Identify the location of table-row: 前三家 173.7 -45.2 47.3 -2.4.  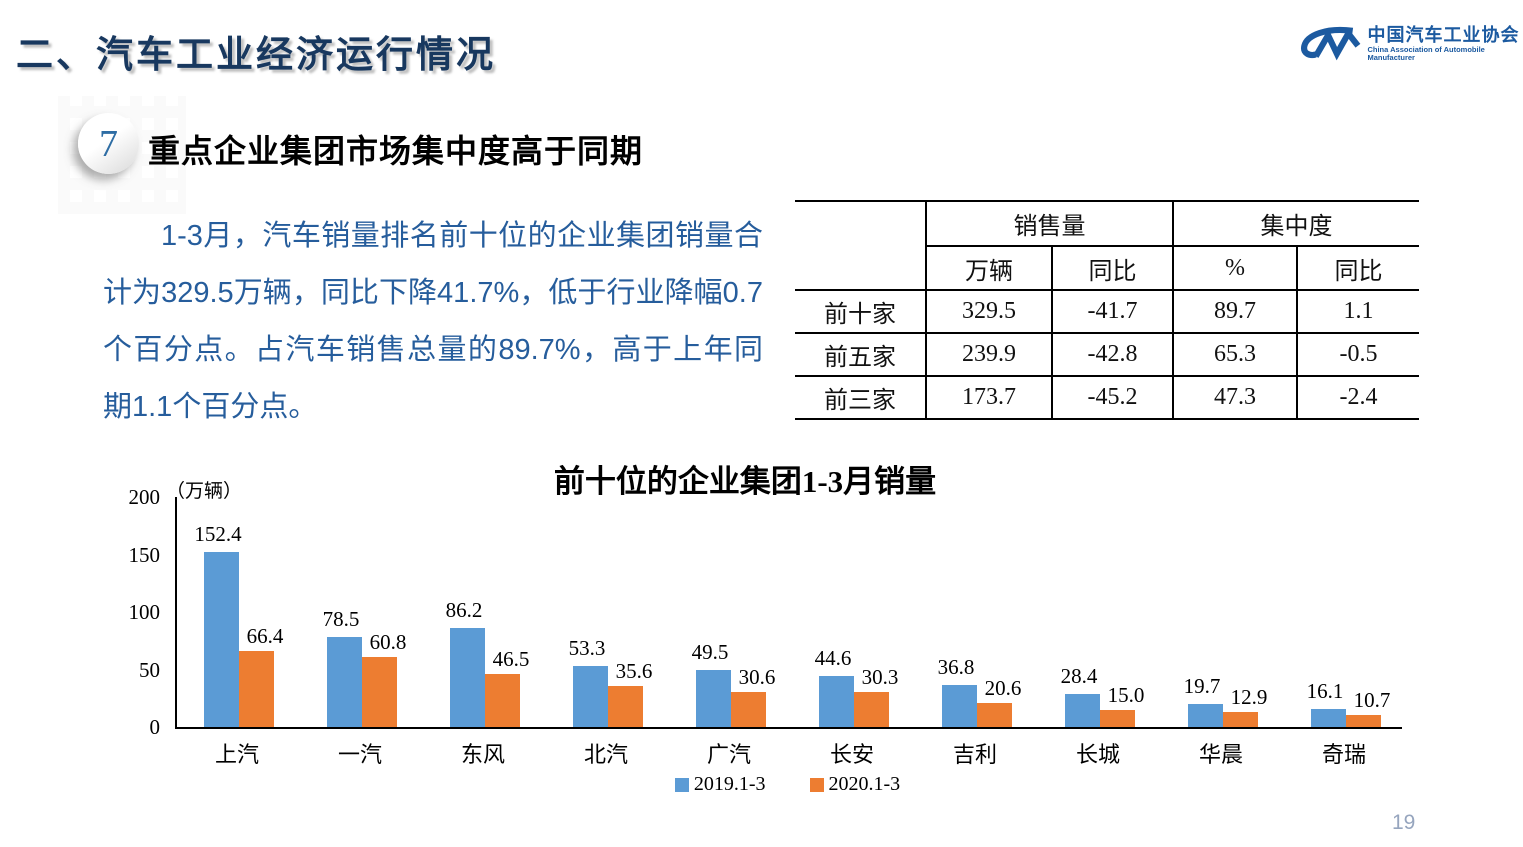
(1107, 397).